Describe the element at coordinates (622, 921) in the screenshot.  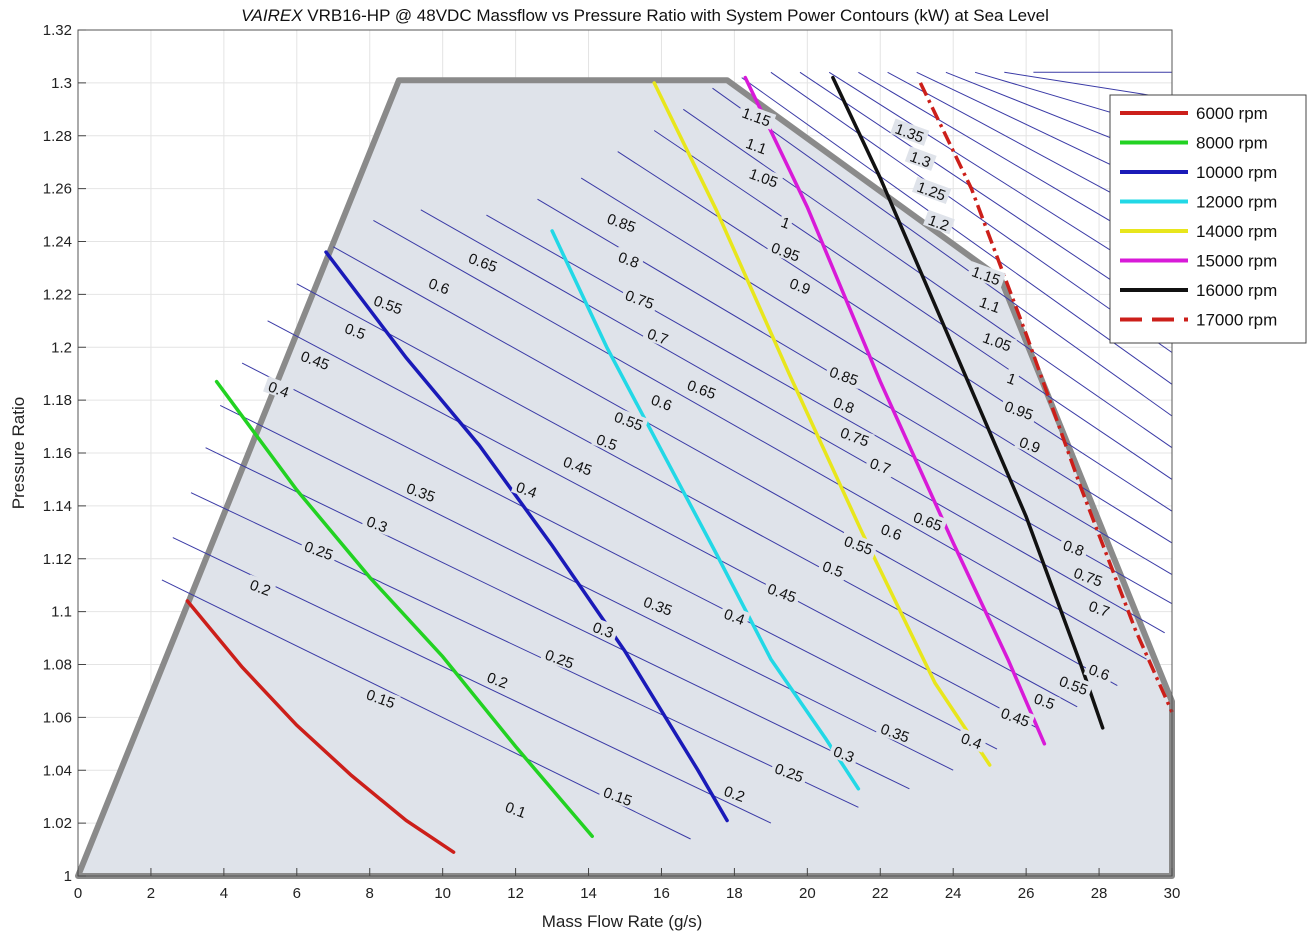
I see `x-axis-label: Mass Flow Rate (g/s)` at that location.